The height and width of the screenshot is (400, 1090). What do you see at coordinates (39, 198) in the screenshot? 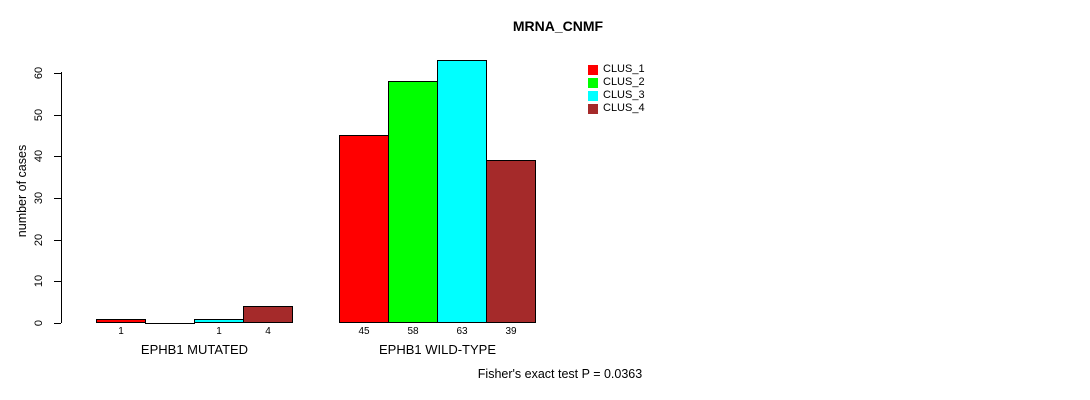
I see `y-axis-tick-label: 30` at bounding box center [39, 198].